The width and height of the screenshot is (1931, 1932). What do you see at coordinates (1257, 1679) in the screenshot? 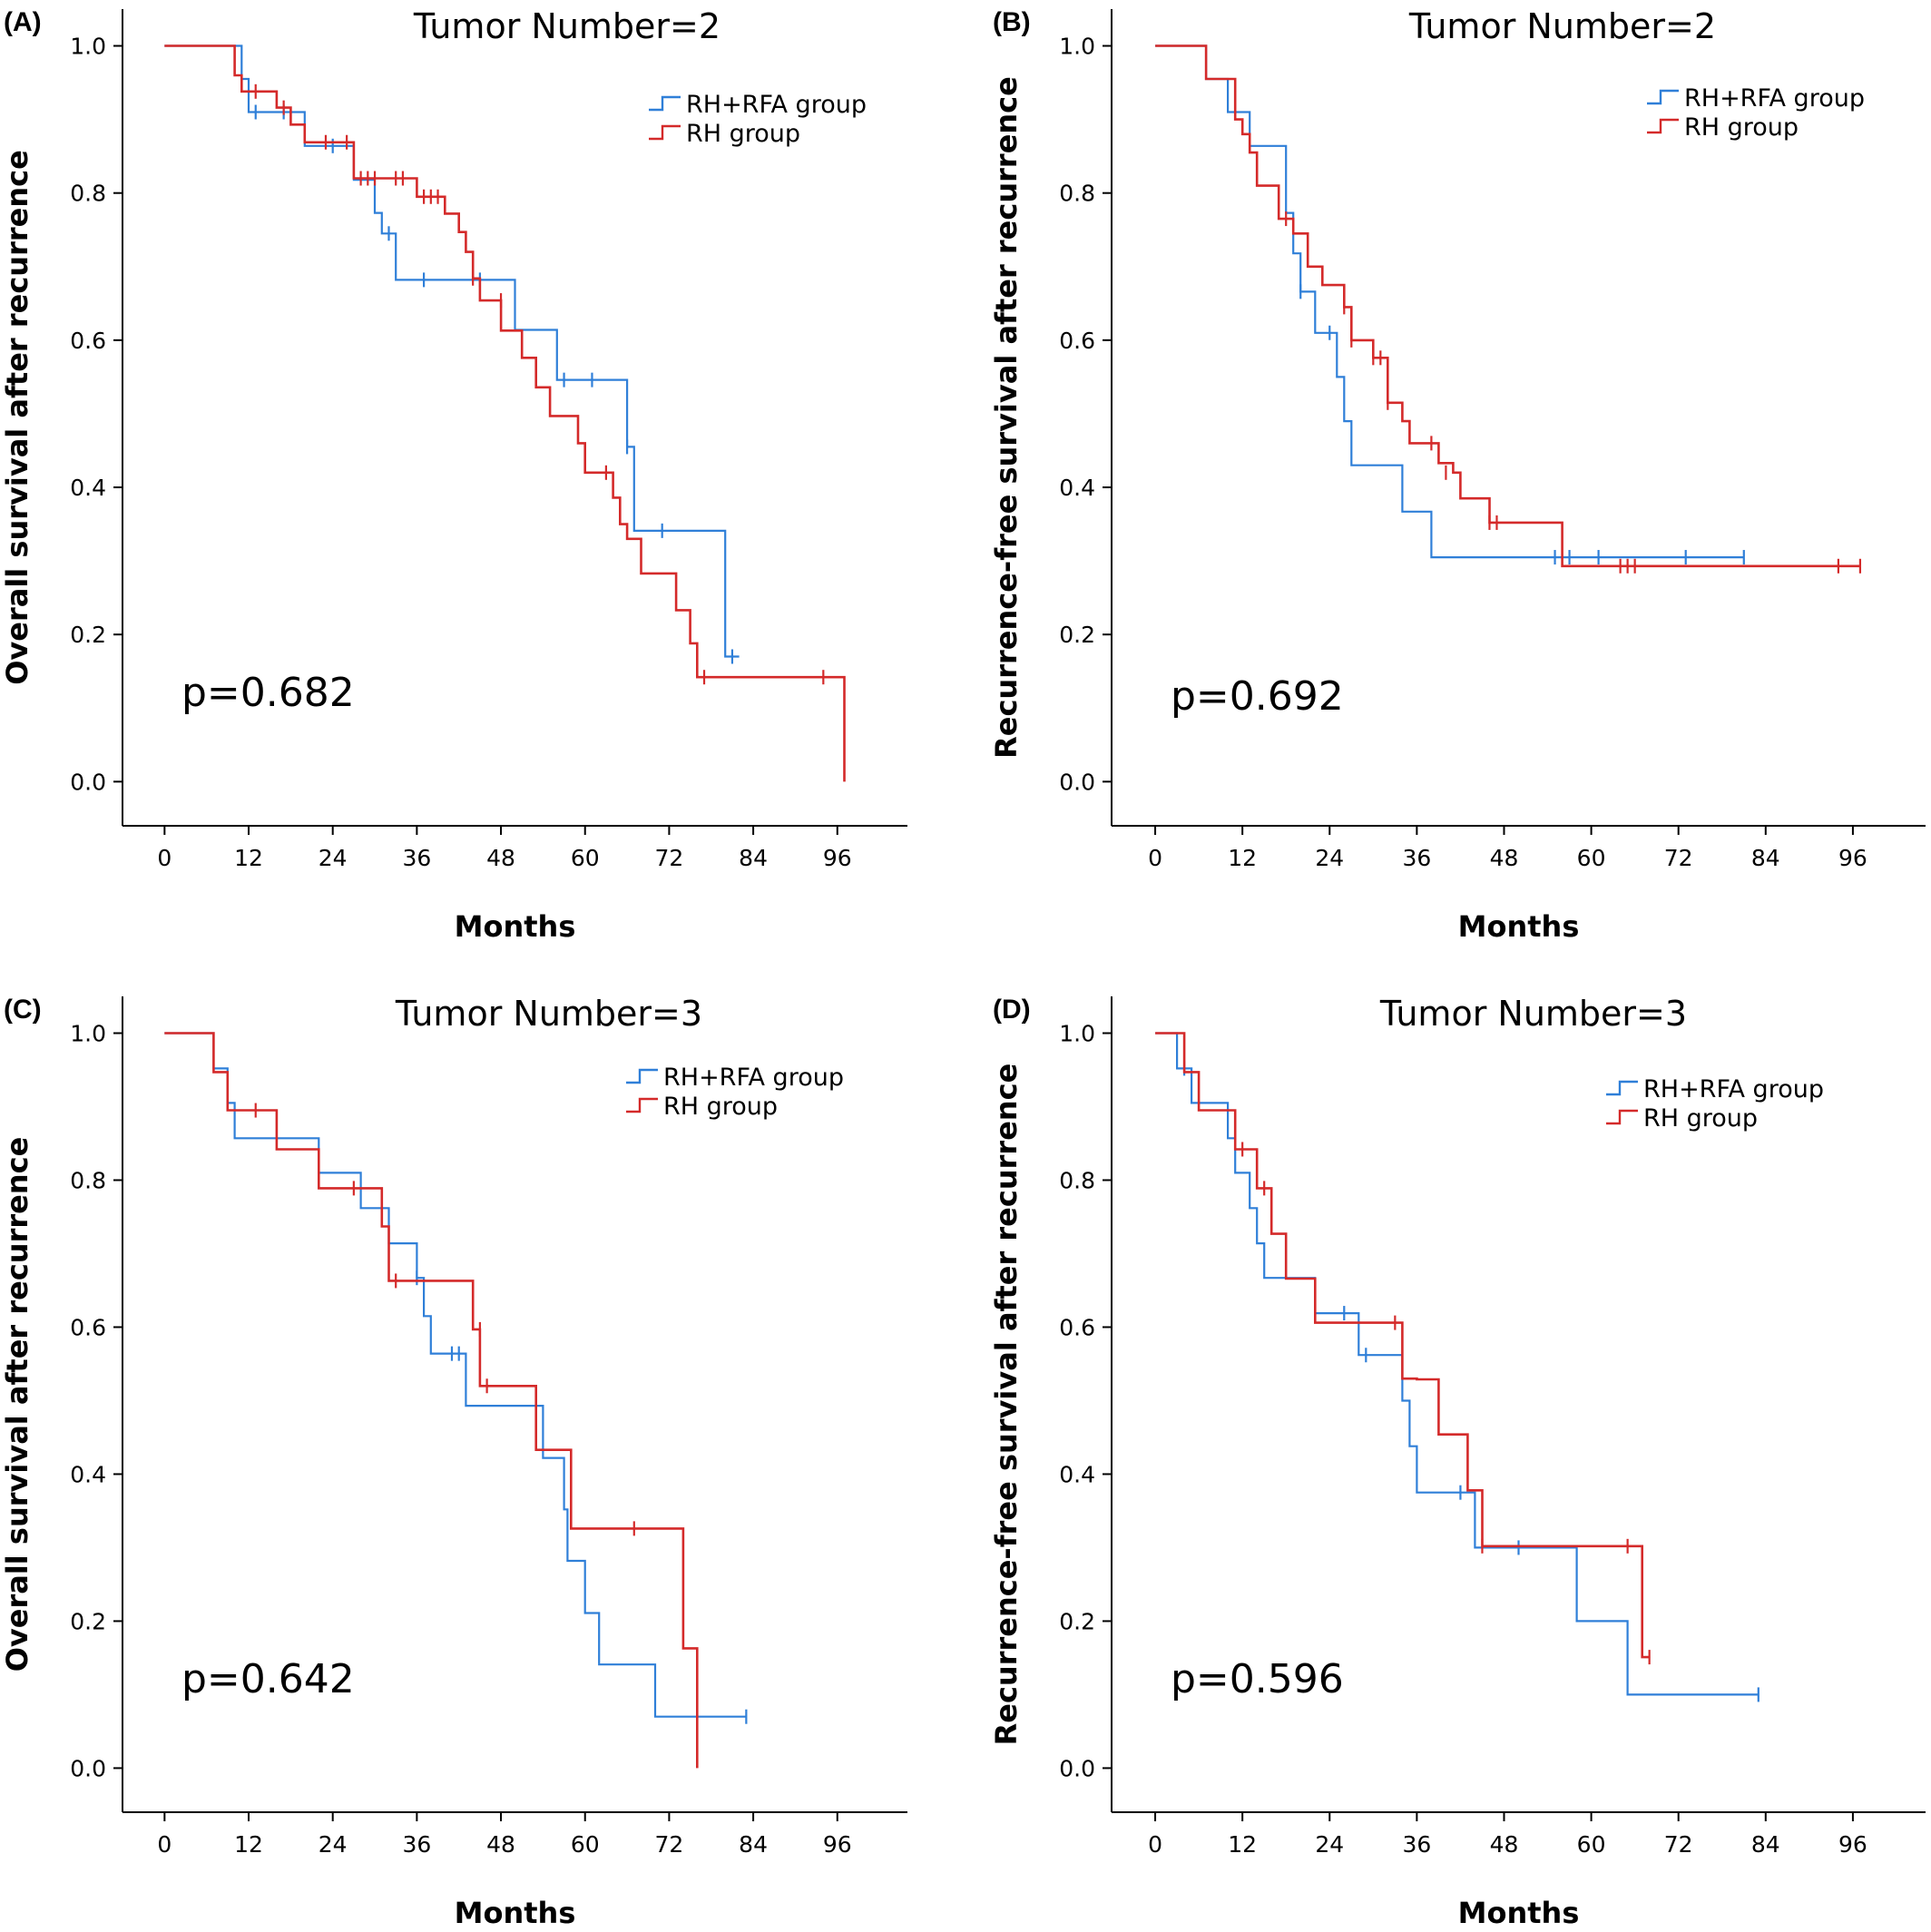
I see `p-value: p=0.596` at bounding box center [1257, 1679].